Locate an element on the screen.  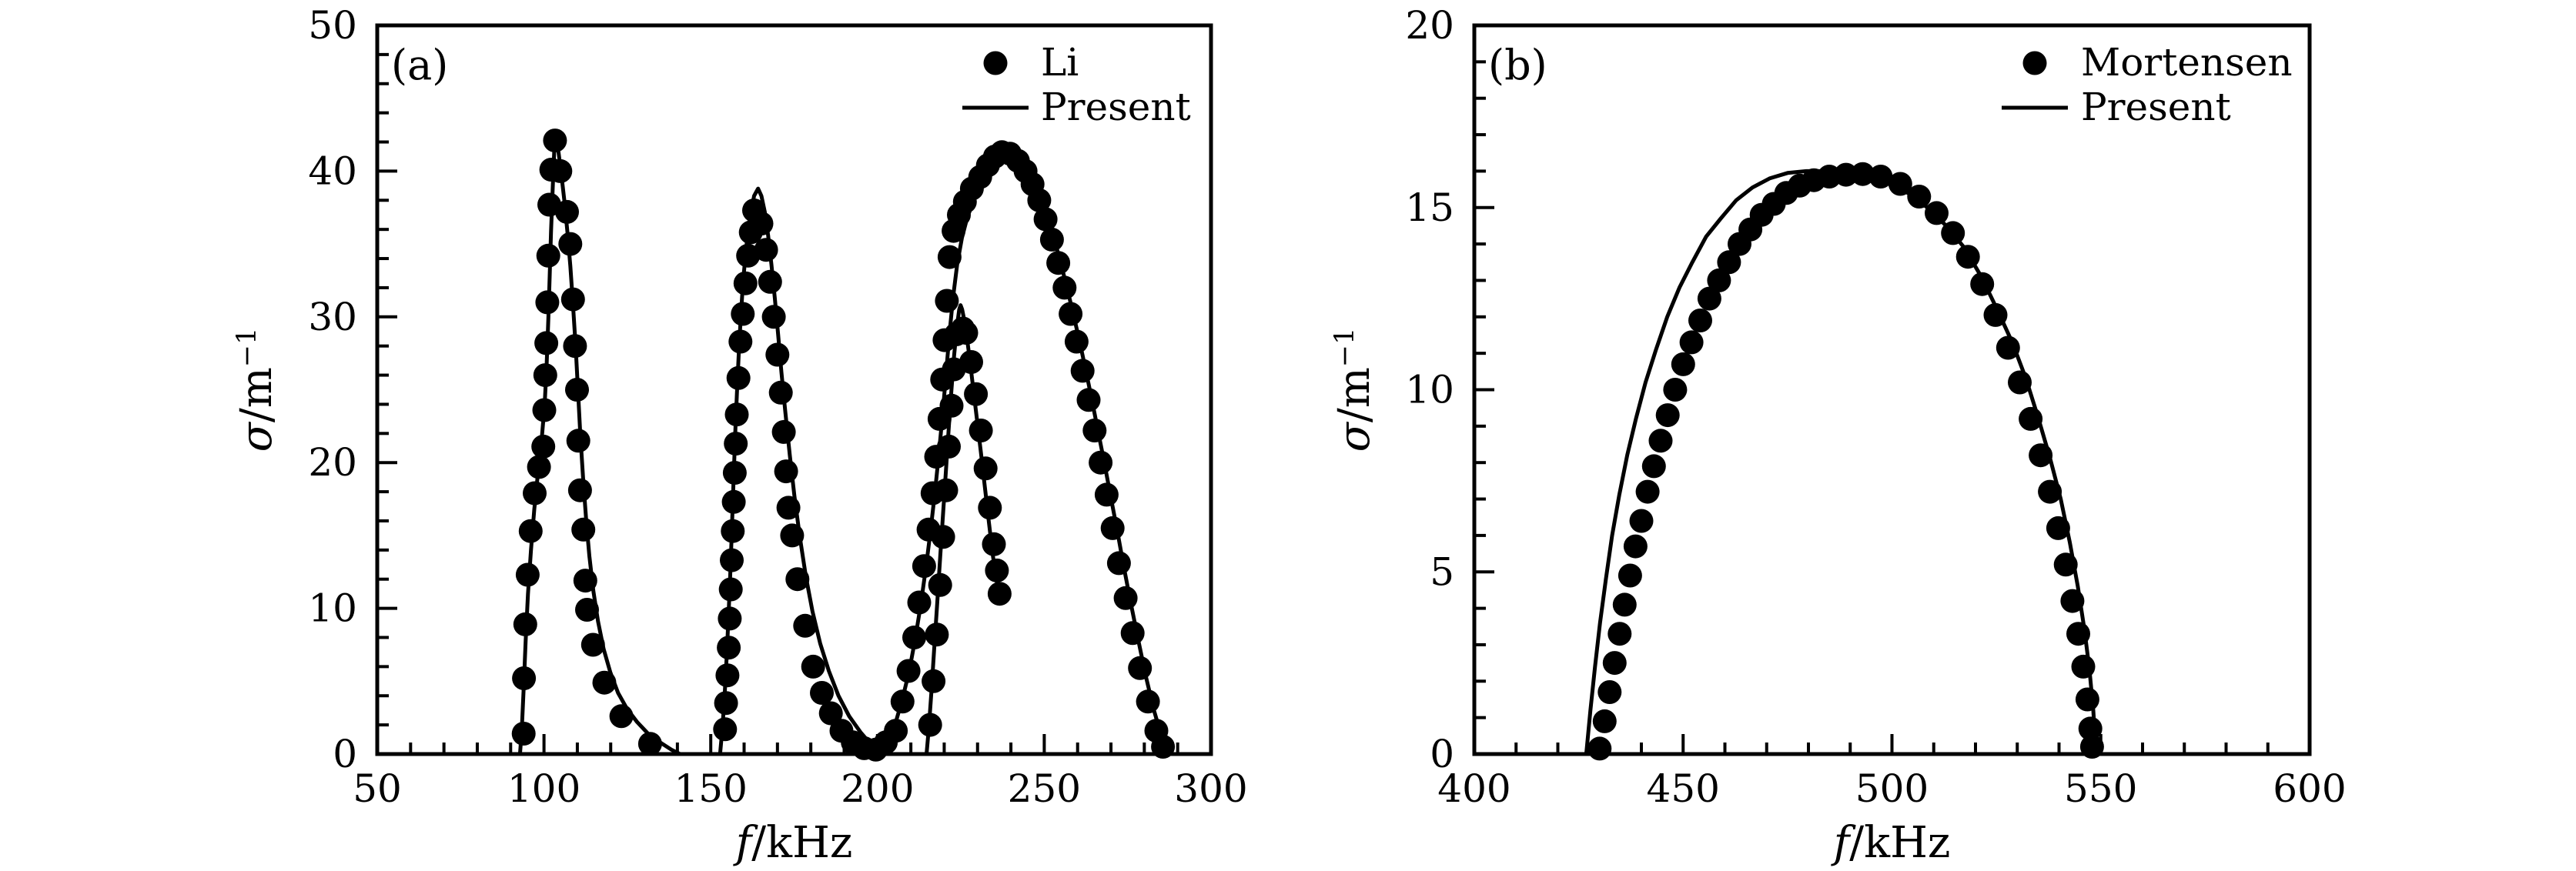
x-tick-label: 600 is located at coordinates (2309, 789).